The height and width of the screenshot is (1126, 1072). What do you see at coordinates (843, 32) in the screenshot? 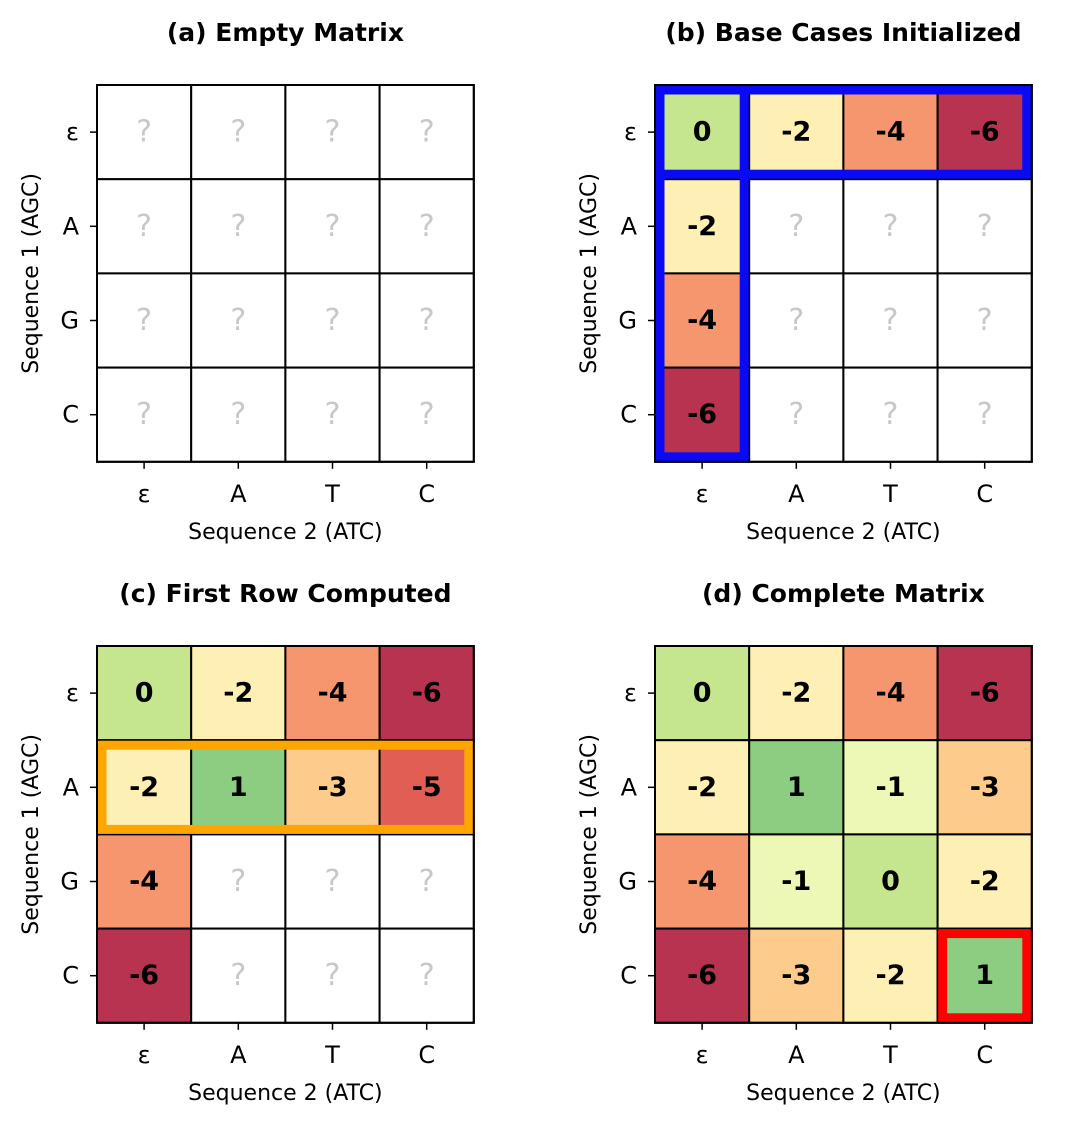
I see `panel-title: (b) Base Cases Initialized` at bounding box center [843, 32].